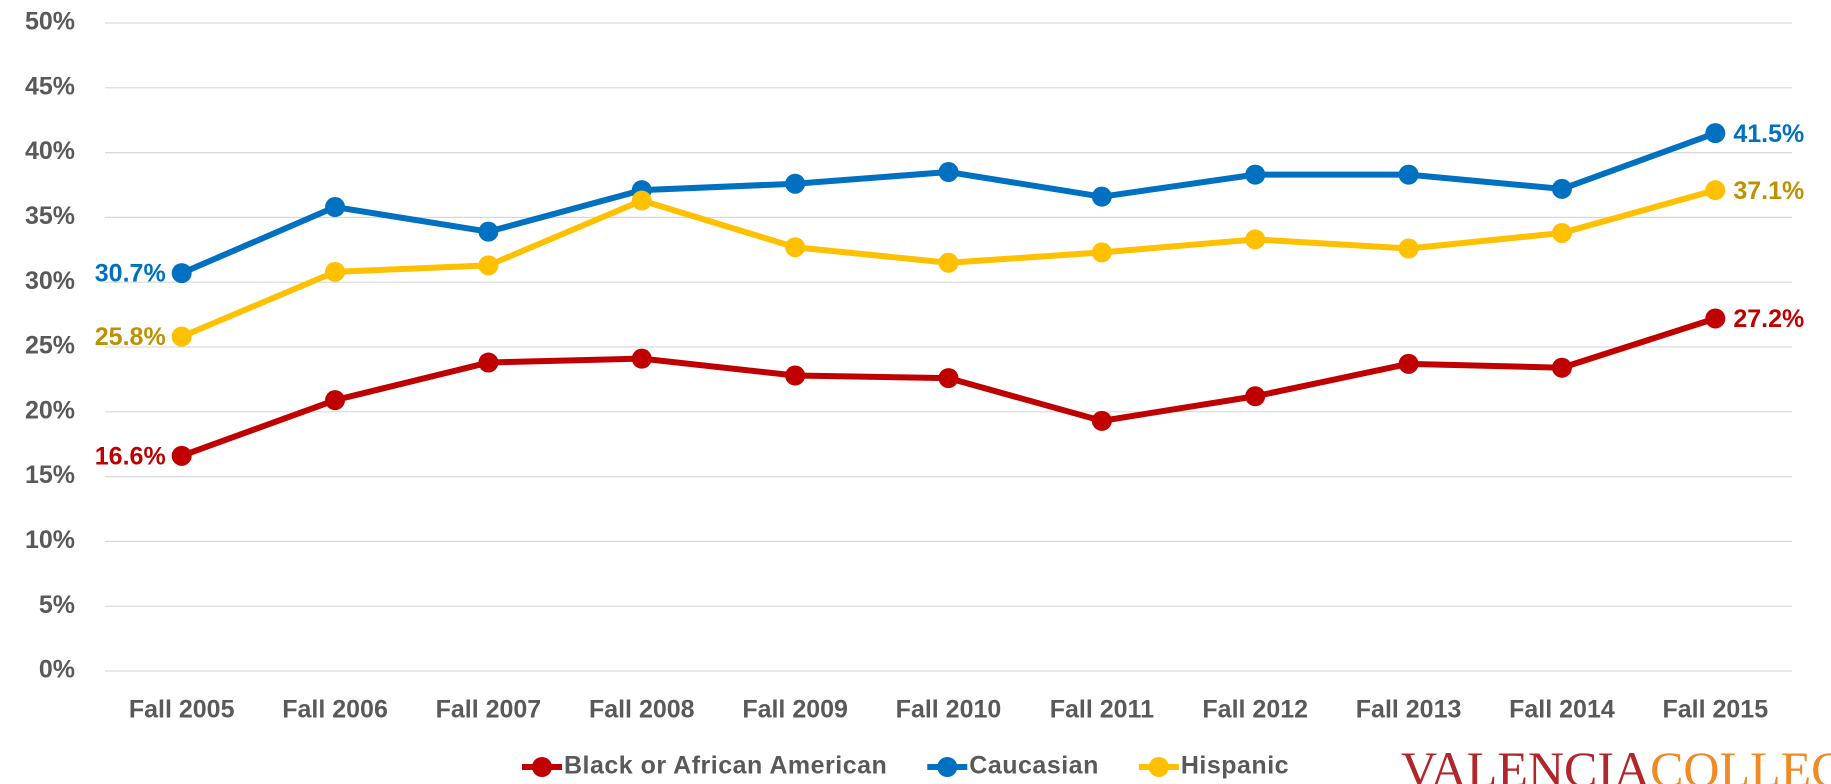  I want to click on y-tick-label: 10%, so click(50, 540).